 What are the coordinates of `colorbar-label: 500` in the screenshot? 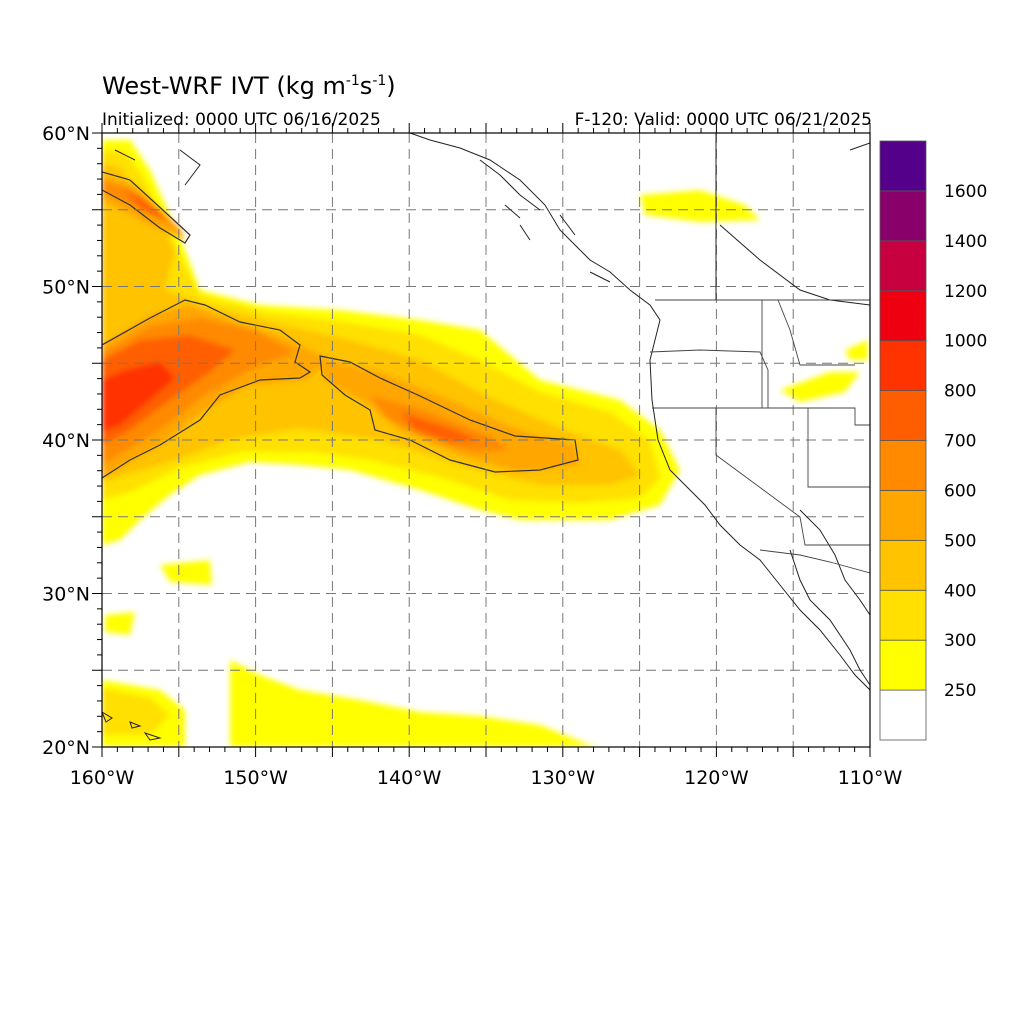 It's located at (960, 541).